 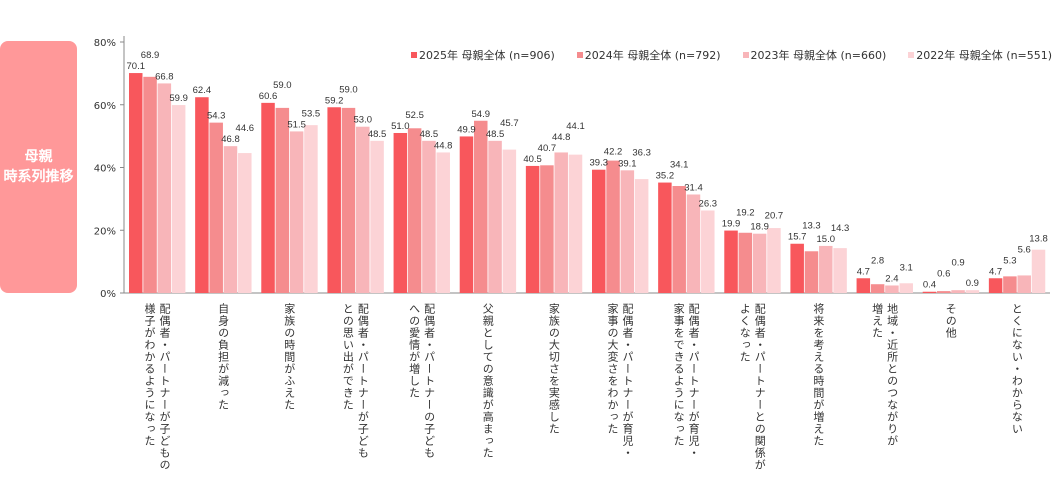 What do you see at coordinates (414, 115) in the screenshot?
I see `data-label: 52.5` at bounding box center [414, 115].